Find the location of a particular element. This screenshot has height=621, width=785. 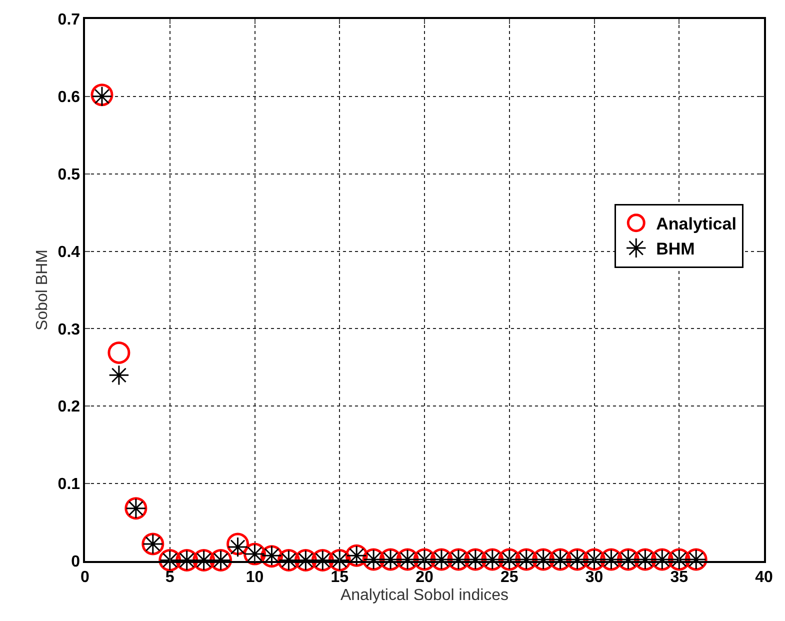

legend-label: Analytical is located at coordinates (696, 224).